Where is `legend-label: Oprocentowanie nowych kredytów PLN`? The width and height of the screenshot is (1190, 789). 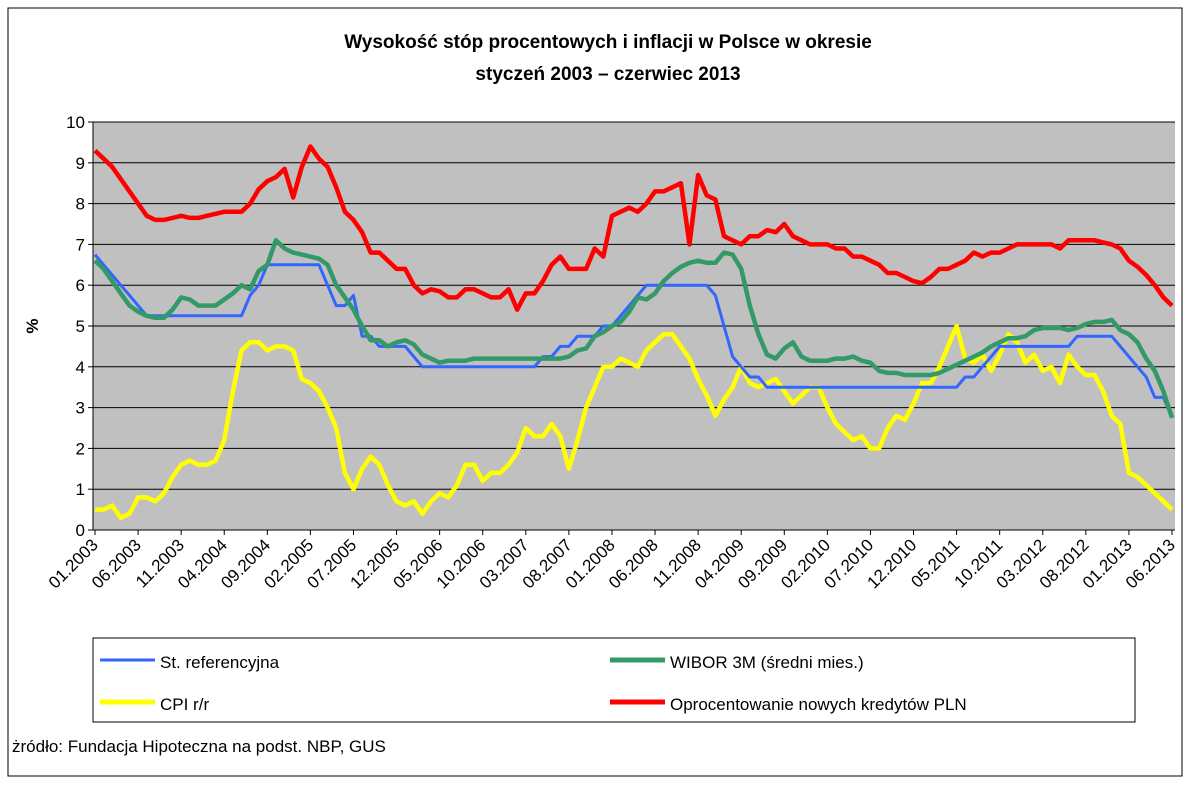
legend-label: Oprocentowanie nowych kredytów PLN is located at coordinates (818, 704).